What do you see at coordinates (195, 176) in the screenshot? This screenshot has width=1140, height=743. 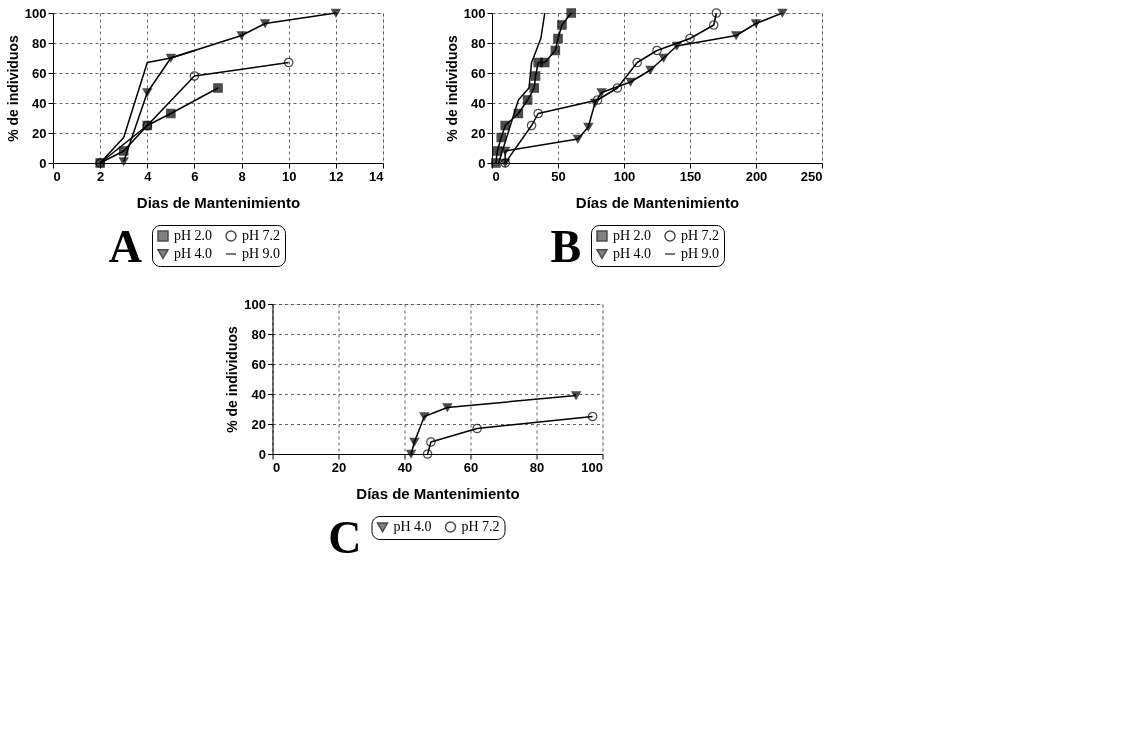 I see `x-tick-label: 6` at bounding box center [195, 176].